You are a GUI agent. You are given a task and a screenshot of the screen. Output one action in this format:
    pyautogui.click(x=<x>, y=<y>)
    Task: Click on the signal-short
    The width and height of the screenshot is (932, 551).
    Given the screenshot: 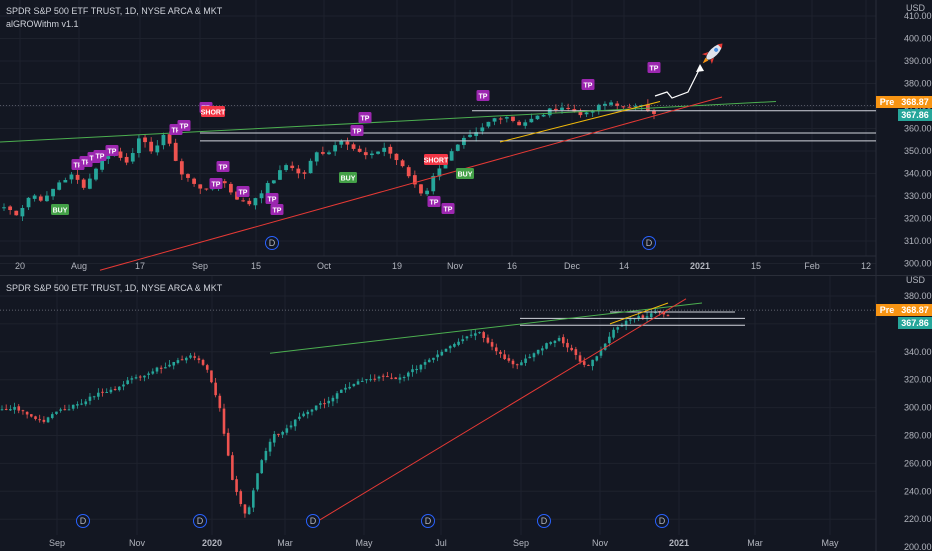 What is the action you would take?
    pyautogui.click(x=436, y=159)
    